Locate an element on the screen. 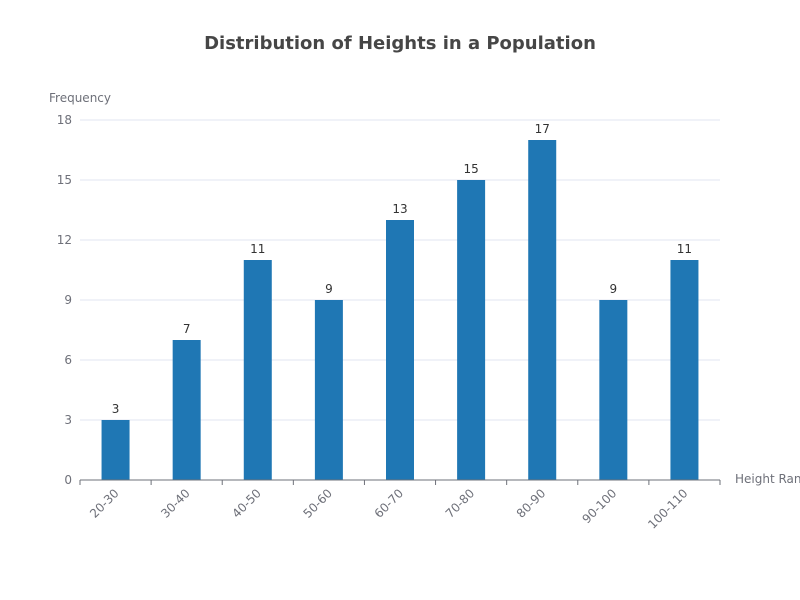  data-label: 13 is located at coordinates (399, 209).